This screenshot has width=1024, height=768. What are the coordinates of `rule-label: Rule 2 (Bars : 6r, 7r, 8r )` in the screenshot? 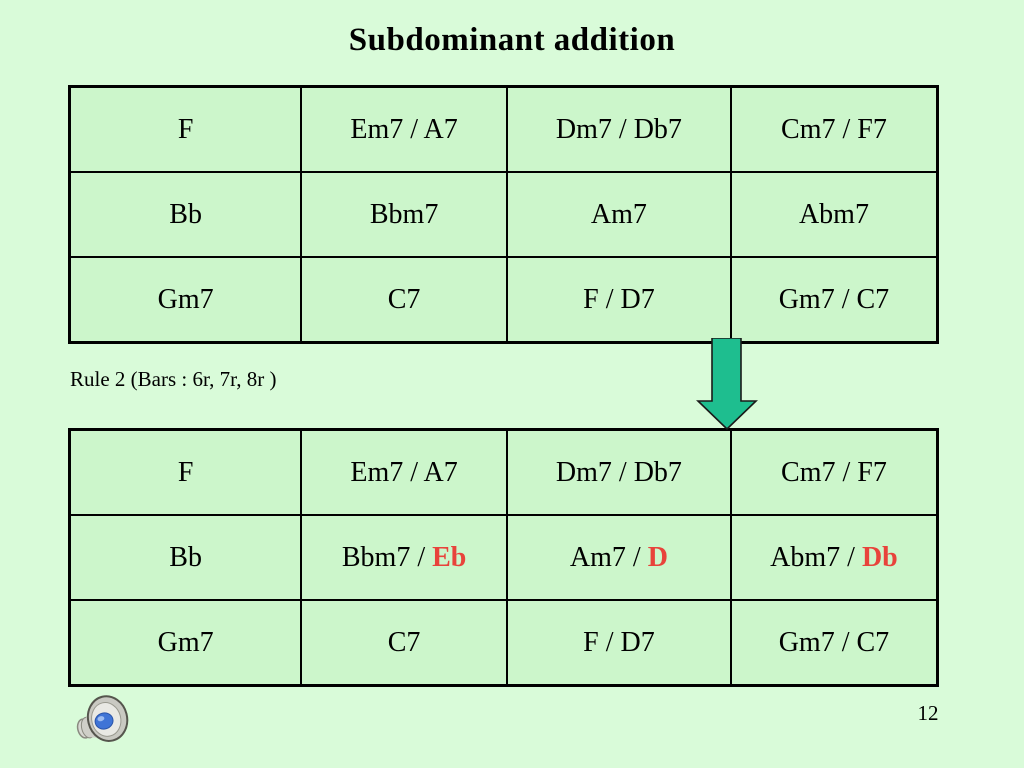 It's located at (173, 379).